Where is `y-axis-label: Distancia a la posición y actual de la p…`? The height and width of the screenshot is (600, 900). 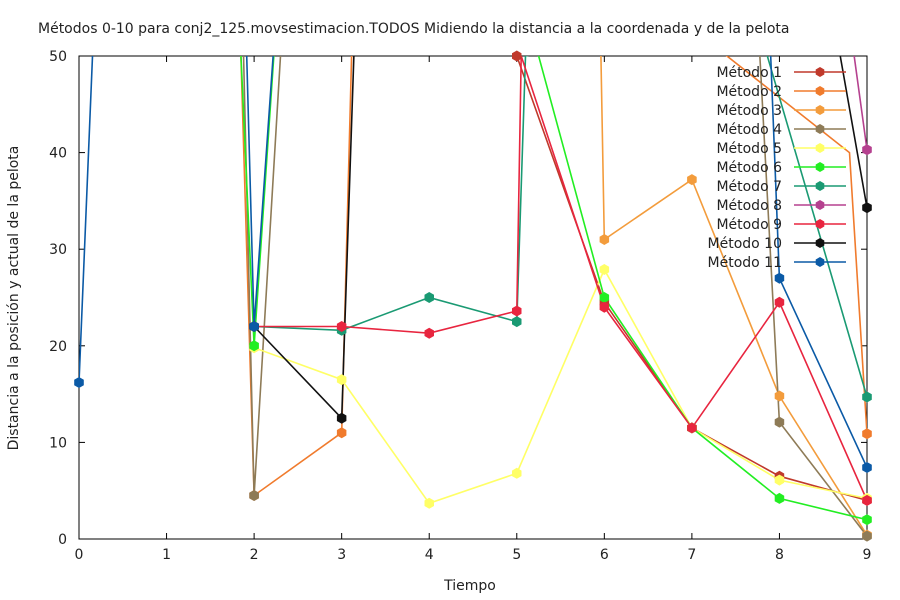 y-axis-label: Distancia a la posición y actual de la p… is located at coordinates (14, 298).